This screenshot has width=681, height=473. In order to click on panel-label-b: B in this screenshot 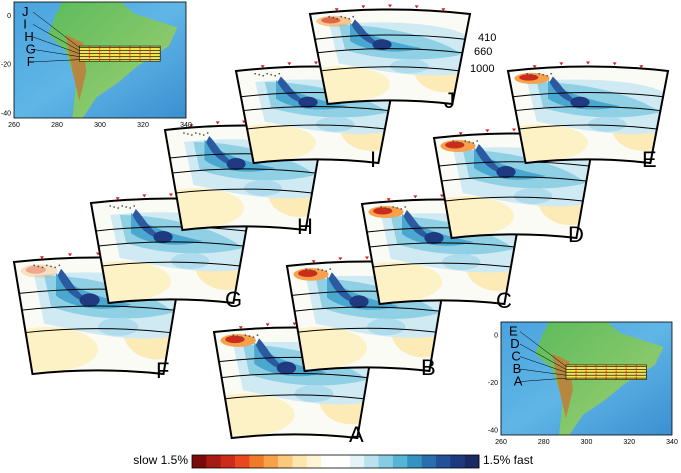, I will do `click(428, 367)`.